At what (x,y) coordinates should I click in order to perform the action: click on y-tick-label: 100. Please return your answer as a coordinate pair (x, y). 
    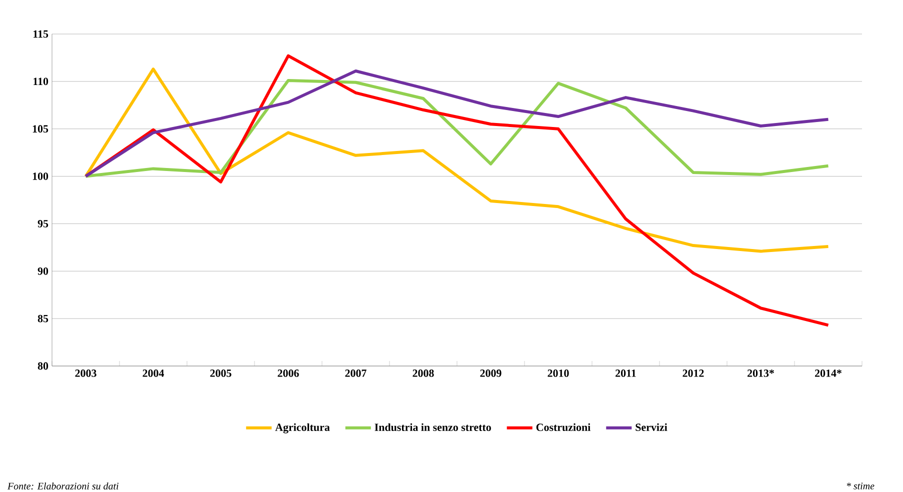
    Looking at the image, I should click on (40, 176).